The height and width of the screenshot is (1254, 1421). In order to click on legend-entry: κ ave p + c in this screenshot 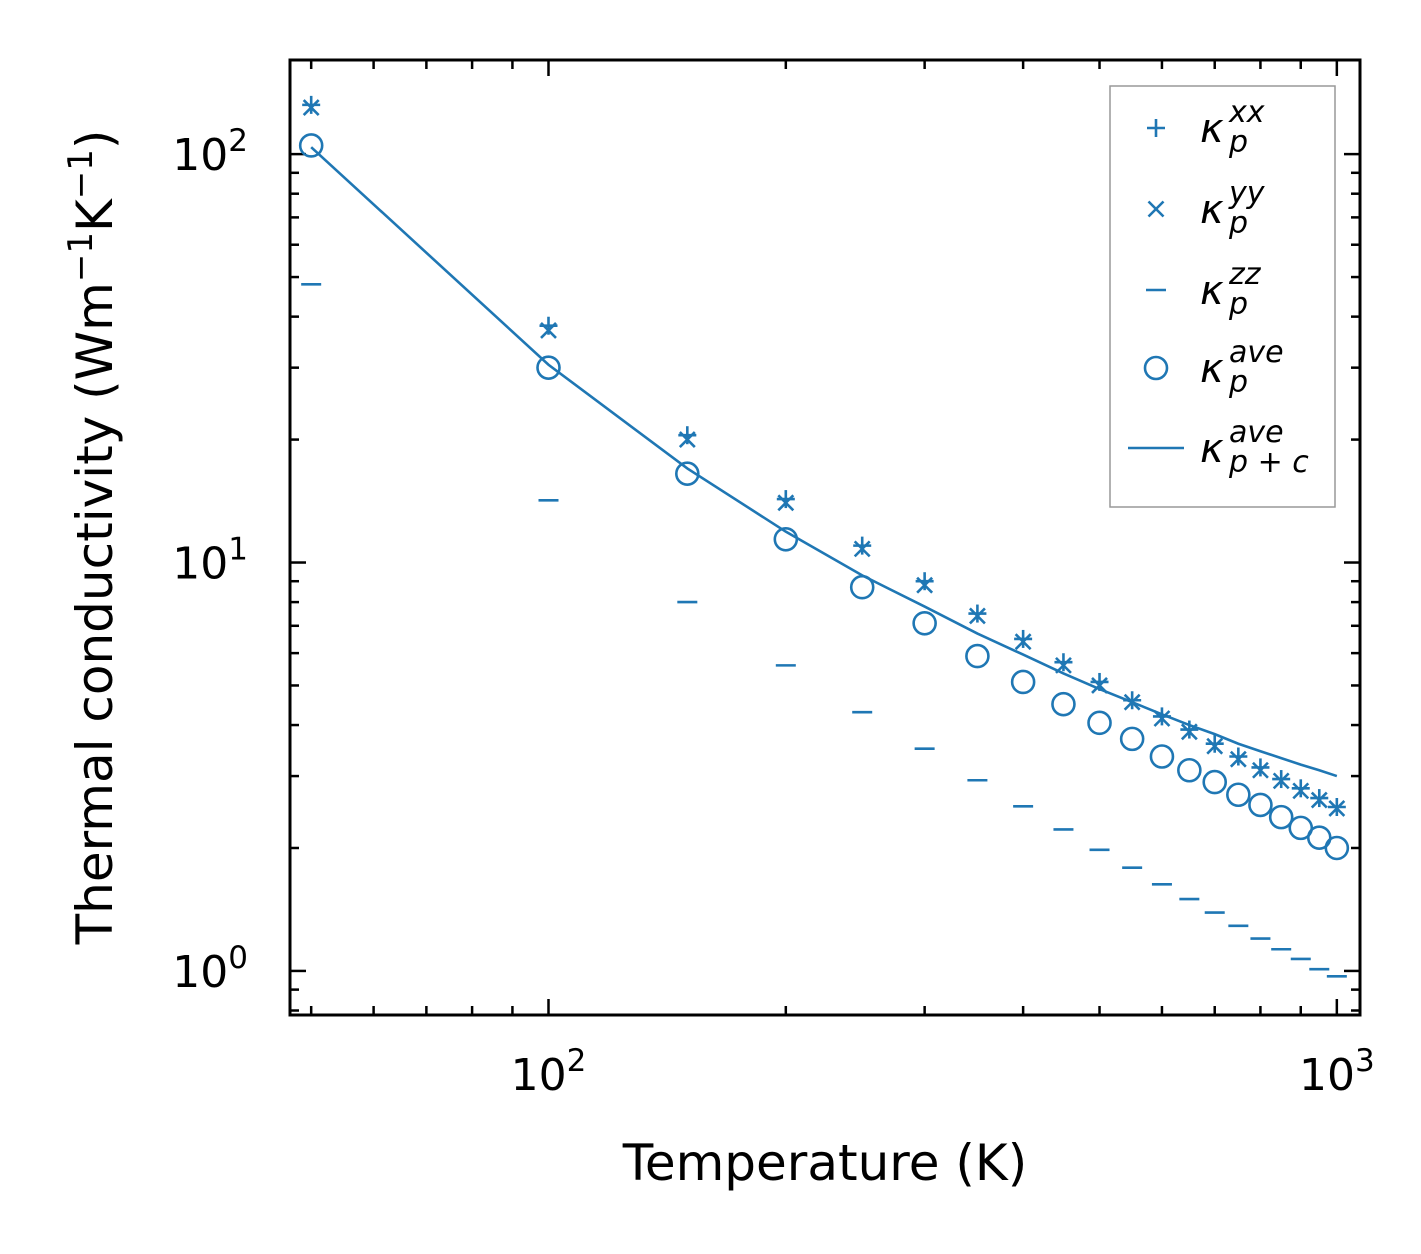, I will do `click(1218, 447)`.